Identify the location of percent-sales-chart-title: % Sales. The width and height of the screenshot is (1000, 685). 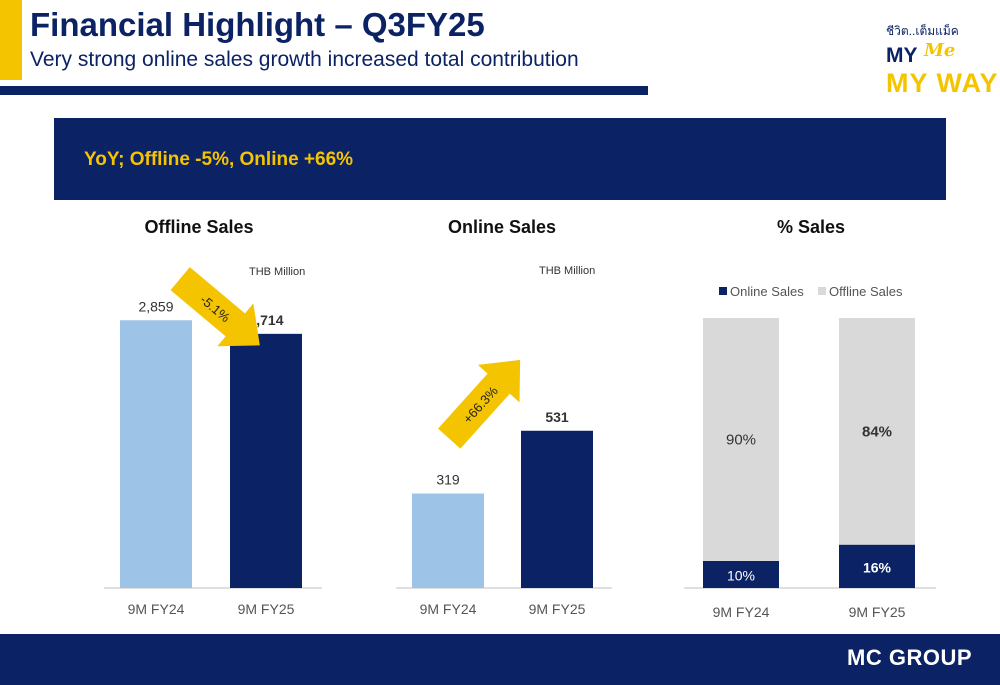
(811, 227).